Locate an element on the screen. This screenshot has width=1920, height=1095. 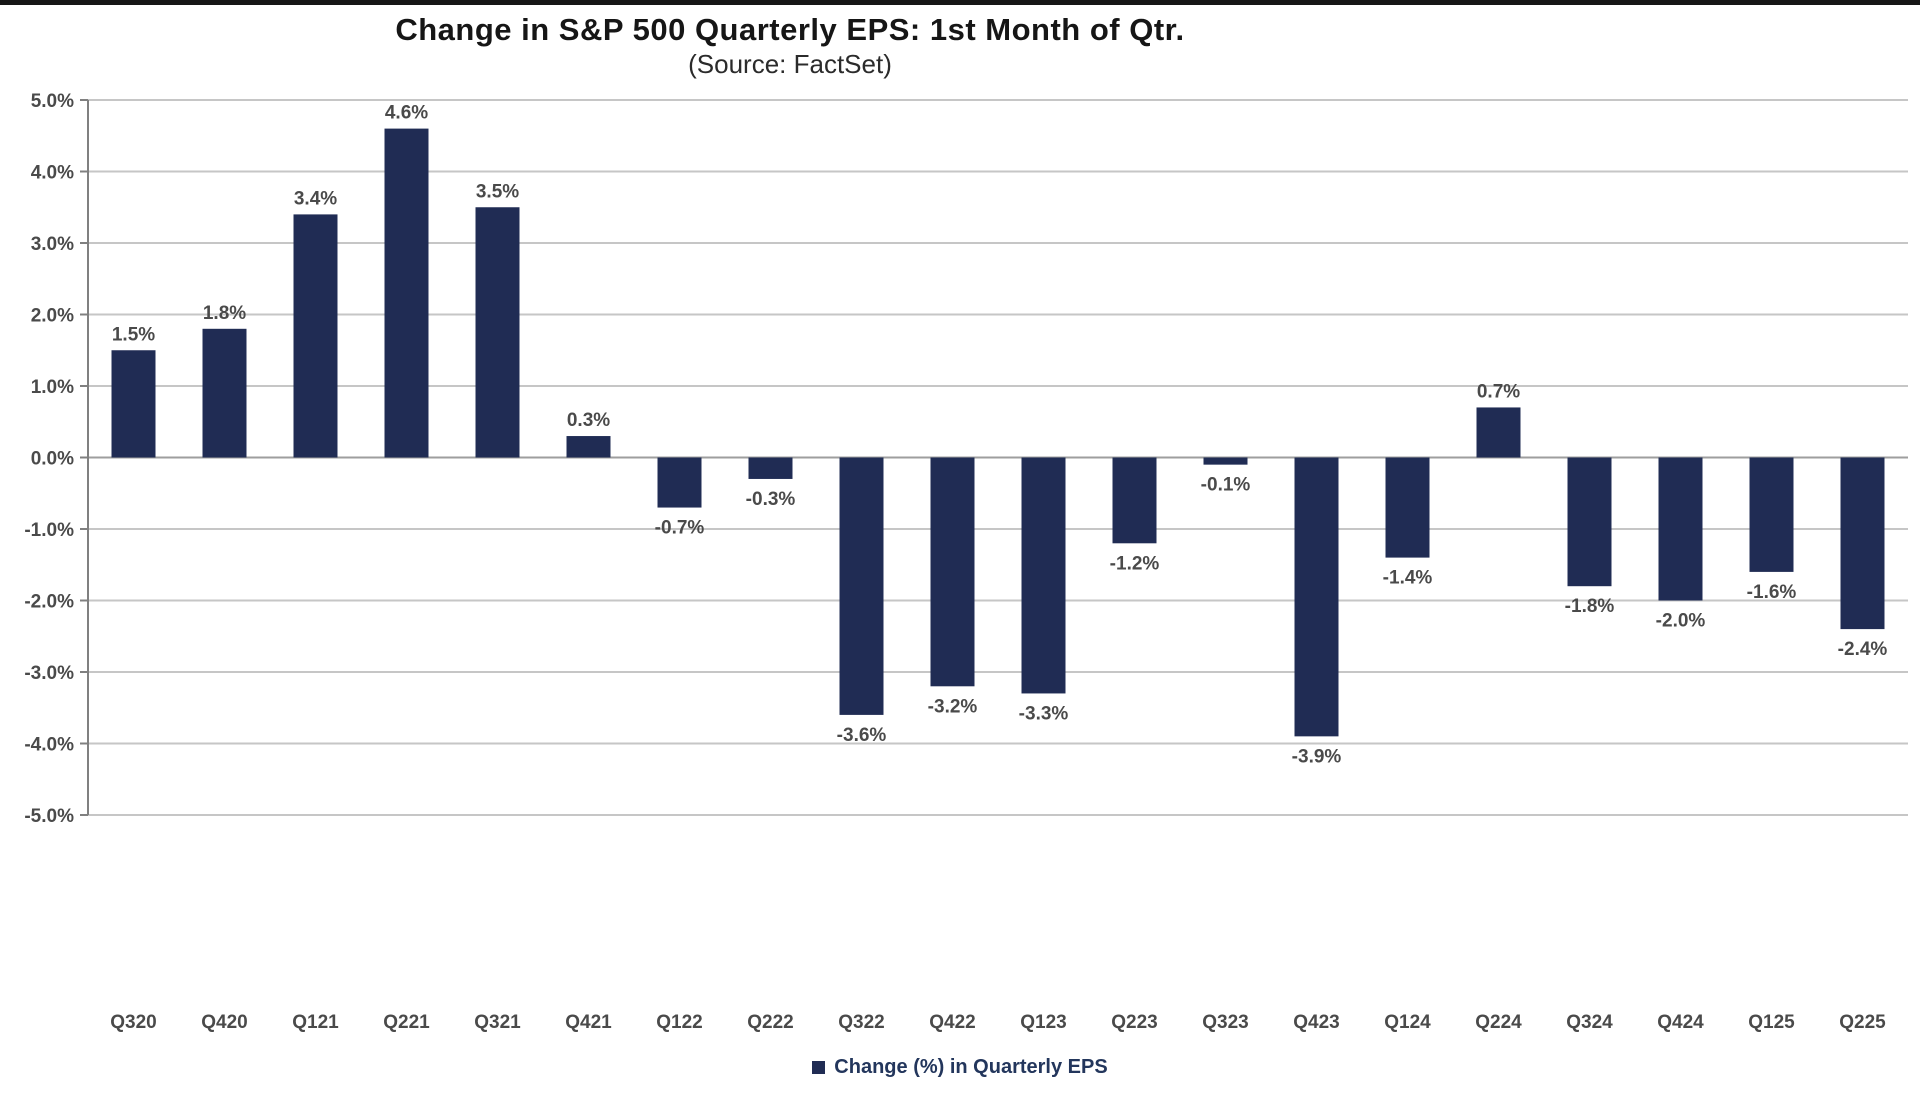
y-tick-label: -3.0% is located at coordinates (49, 673).